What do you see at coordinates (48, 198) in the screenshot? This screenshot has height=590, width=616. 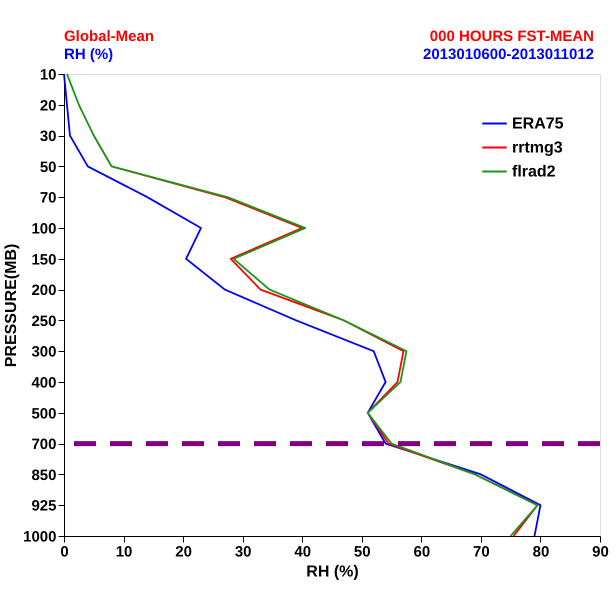 I see `y-tick-label: 70` at bounding box center [48, 198].